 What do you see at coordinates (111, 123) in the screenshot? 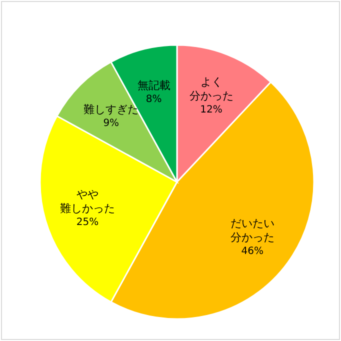
I see `data-label: 9%` at bounding box center [111, 123].